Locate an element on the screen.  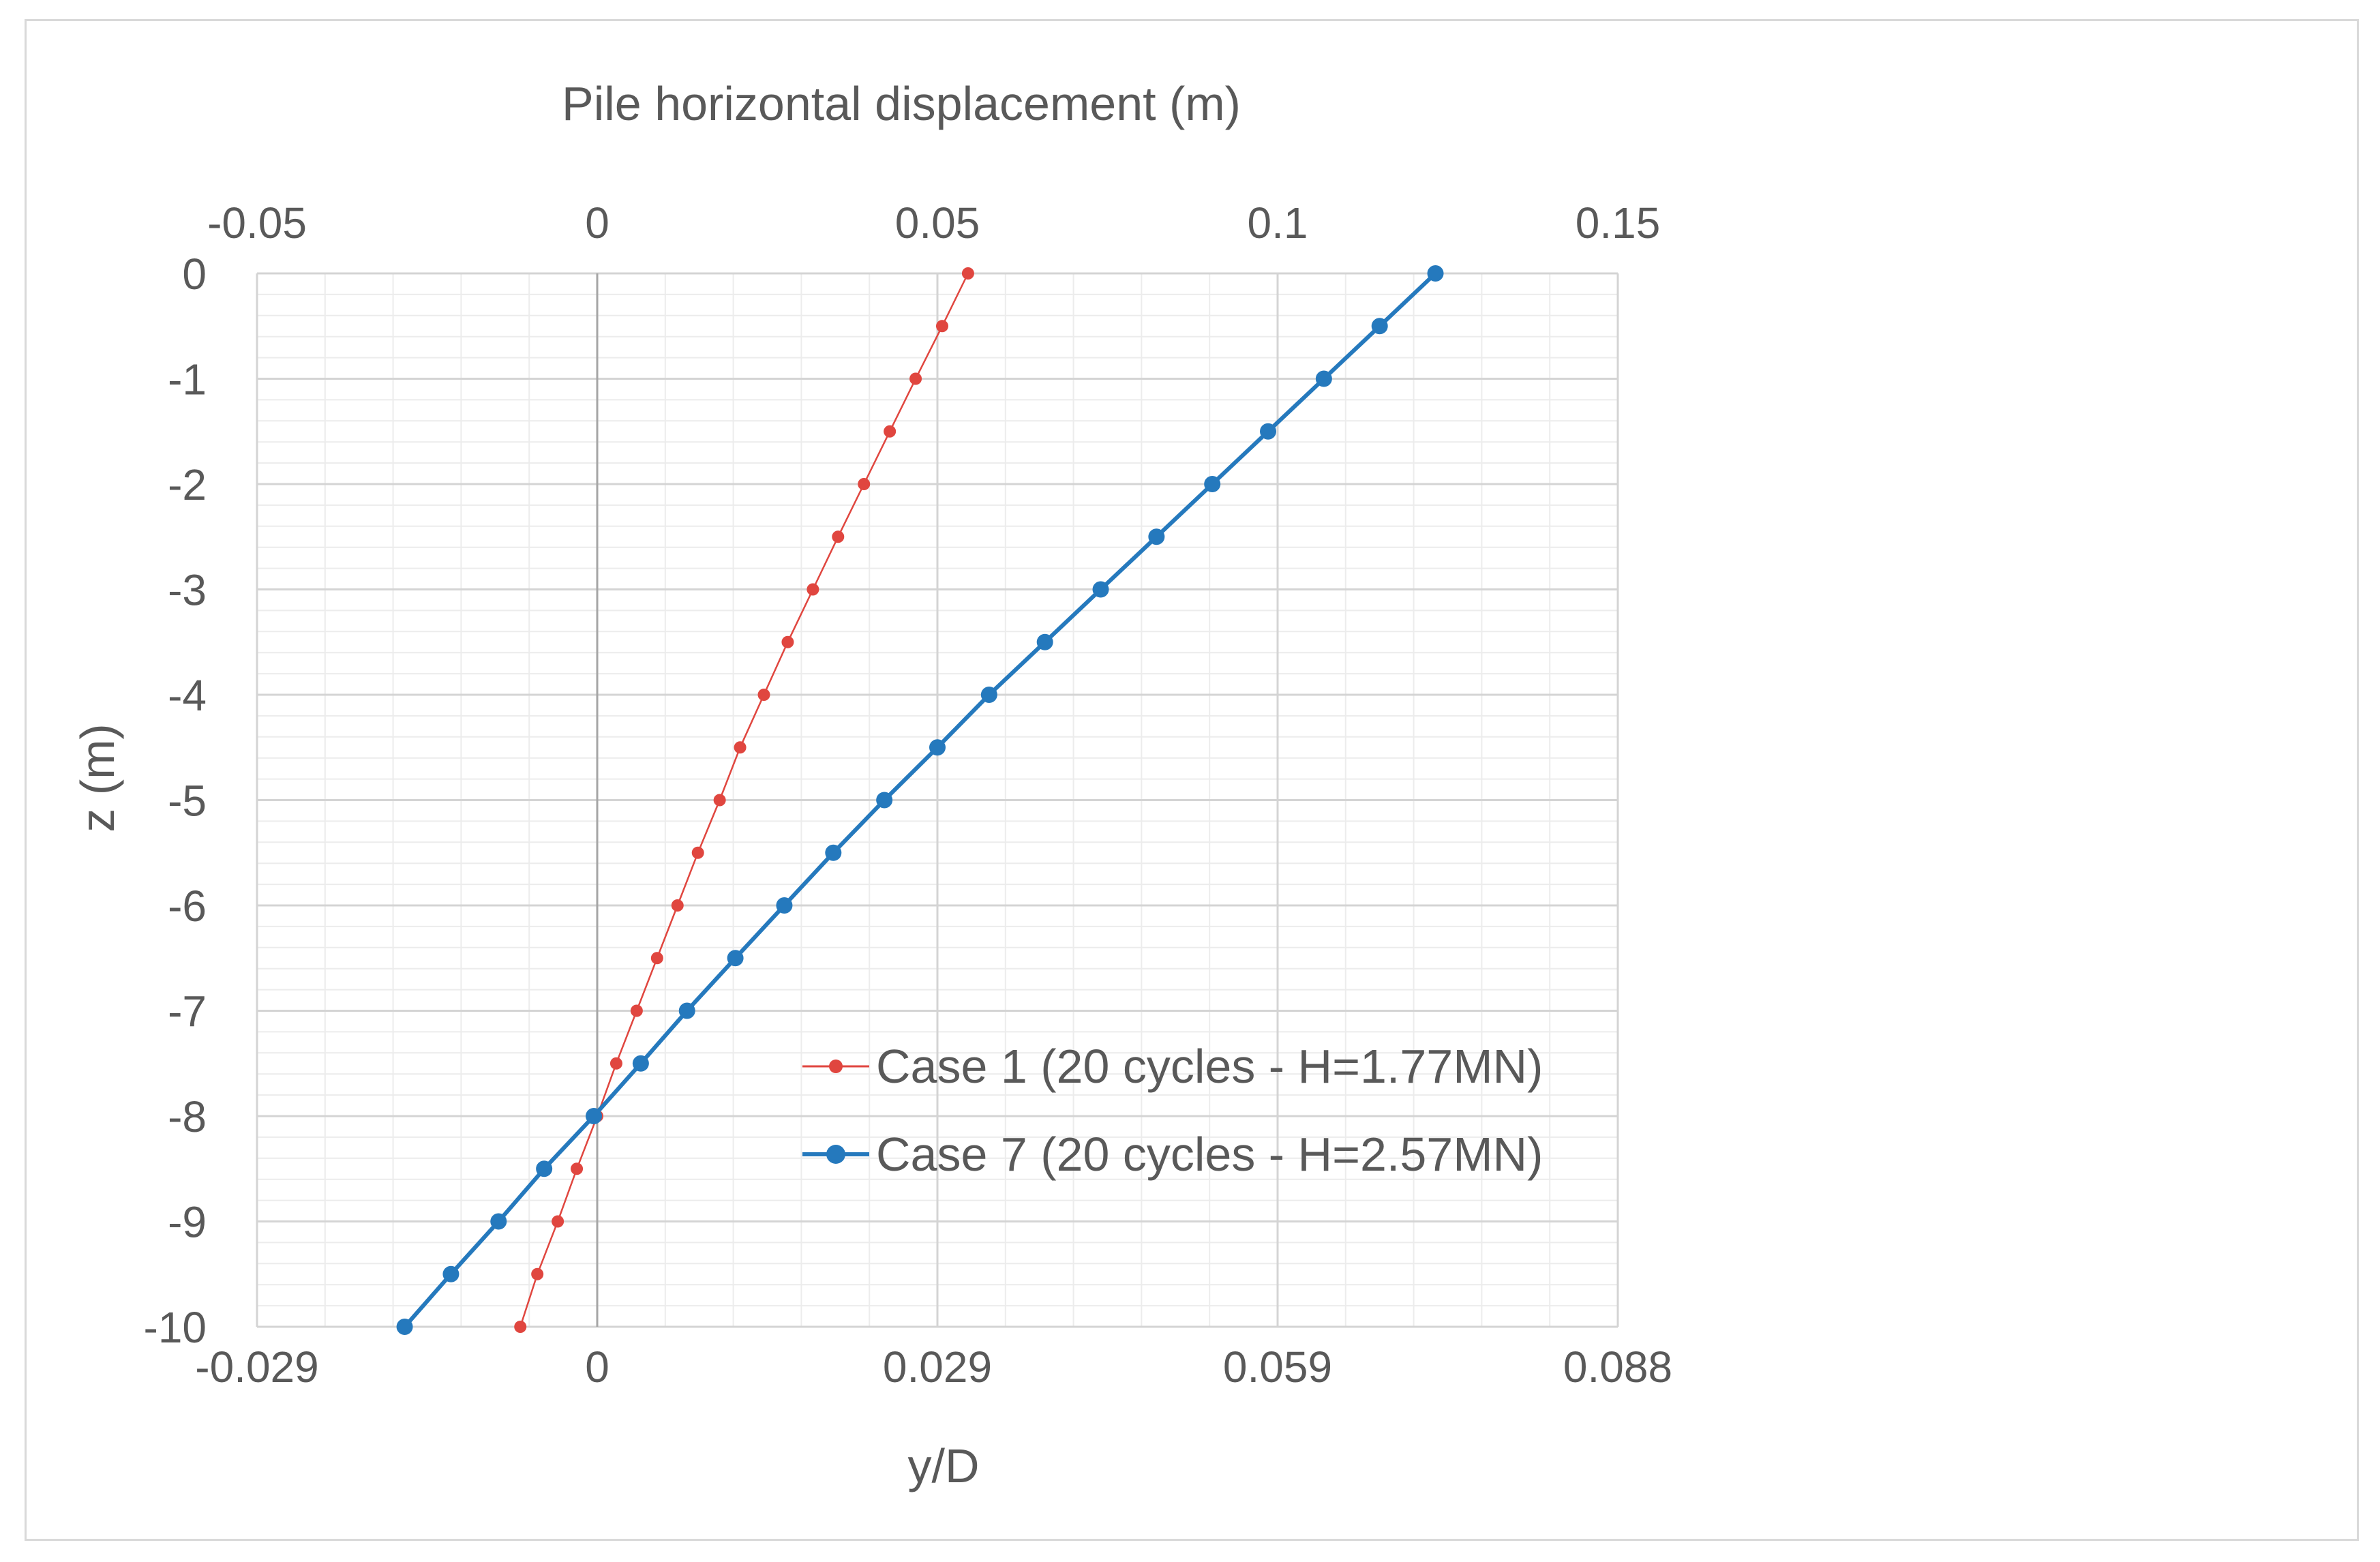
y-axis-tick-label: -4 is located at coordinates (187, 695).